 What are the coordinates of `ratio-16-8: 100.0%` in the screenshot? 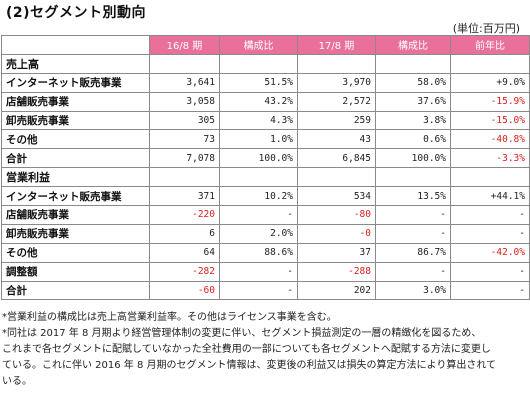 It's located at (258, 158).